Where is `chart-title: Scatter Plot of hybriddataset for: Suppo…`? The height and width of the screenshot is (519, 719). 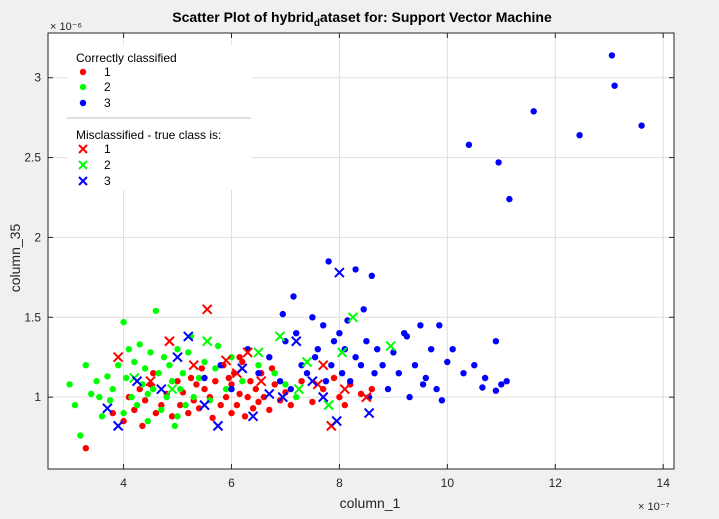 chart-title: Scatter Plot of hybriddataset for: Suppo… is located at coordinates (362, 19).